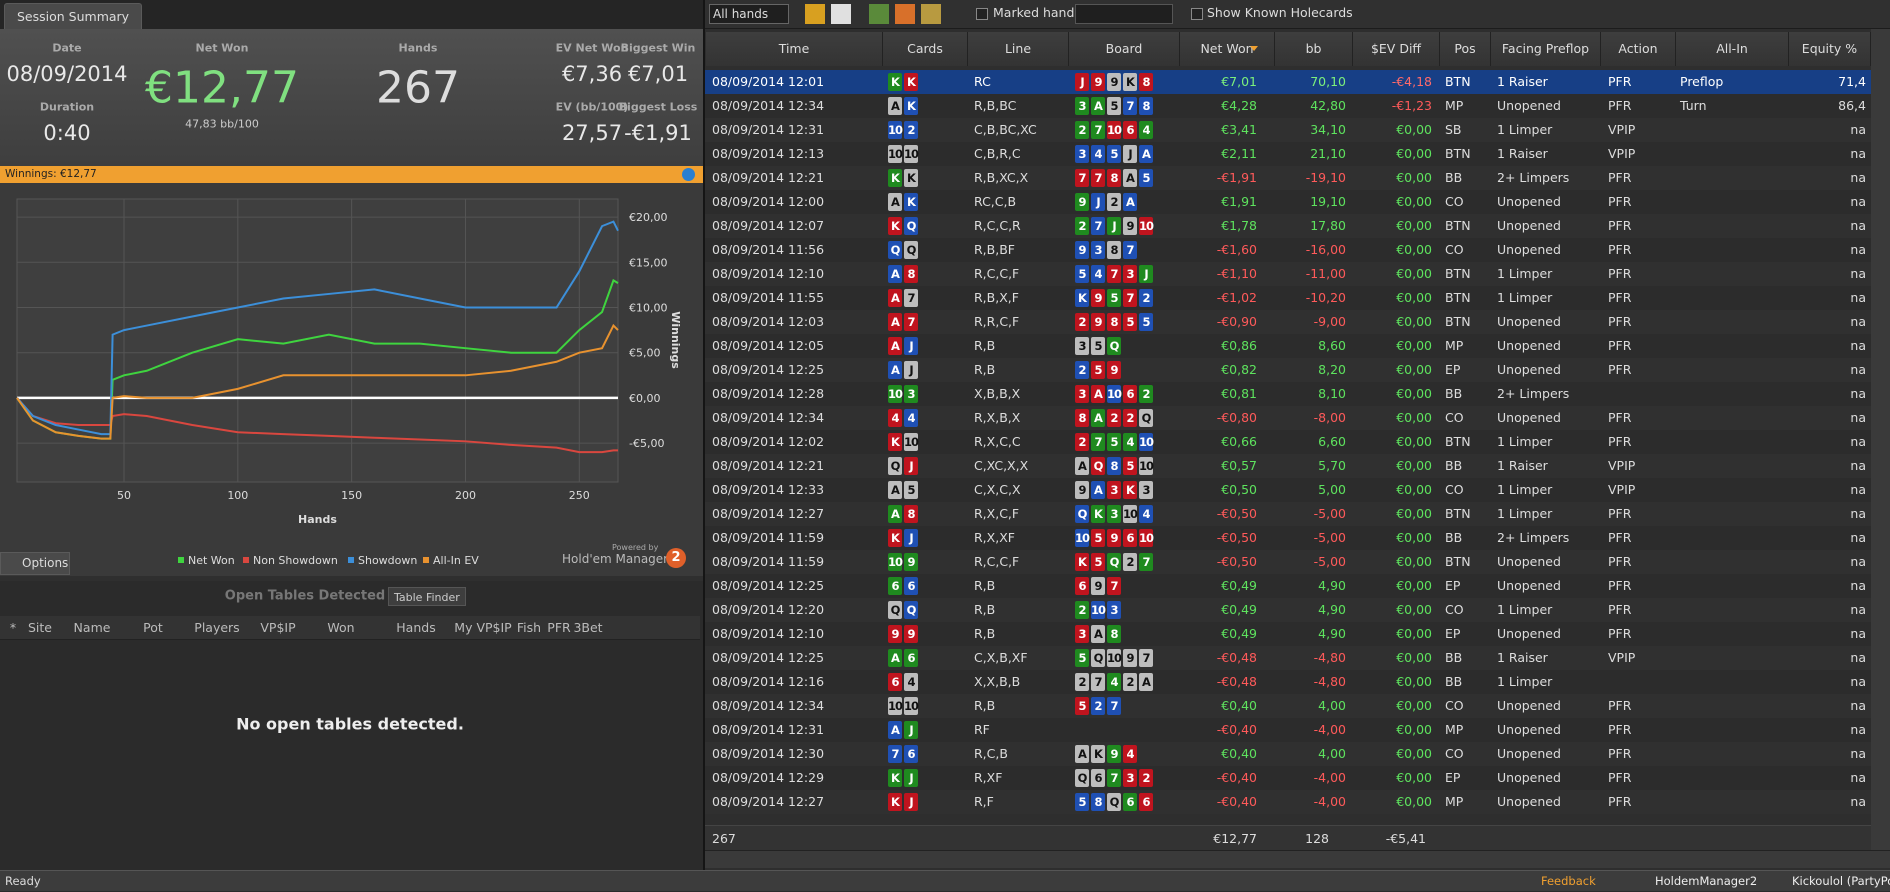  What do you see at coordinates (1297, 859) in the screenshot?
I see `horizontal-scrollbar` at bounding box center [1297, 859].